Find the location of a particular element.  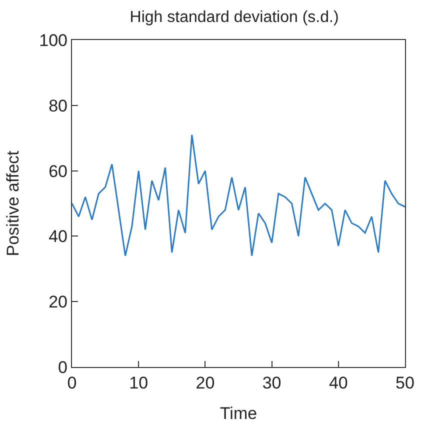

x-tick-label: 20 is located at coordinates (205, 383).